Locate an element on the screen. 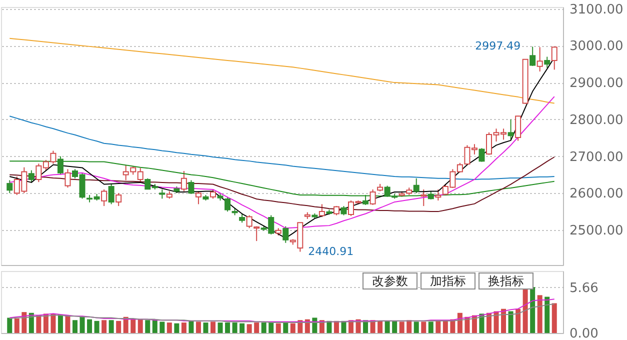 Image resolution: width=627 pixels, height=340 pixels. y-tick-label: 3100.00 is located at coordinates (597, 10).